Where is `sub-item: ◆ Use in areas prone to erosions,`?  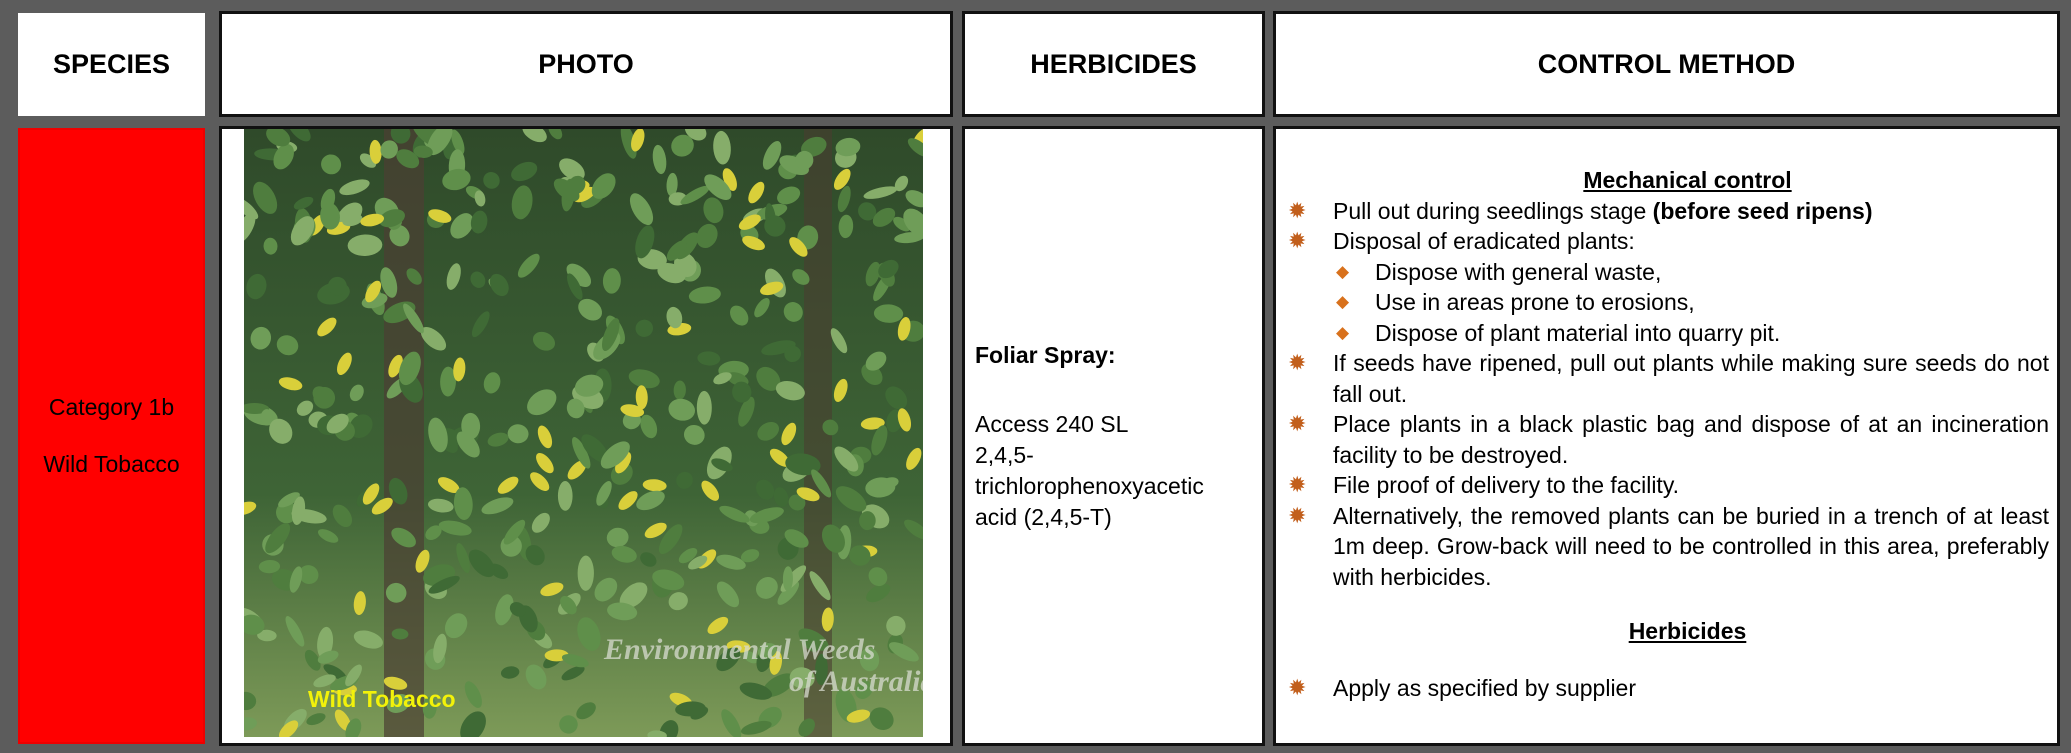
sub-item: ◆ Use in areas prone to erosions, is located at coordinates (1662, 302).